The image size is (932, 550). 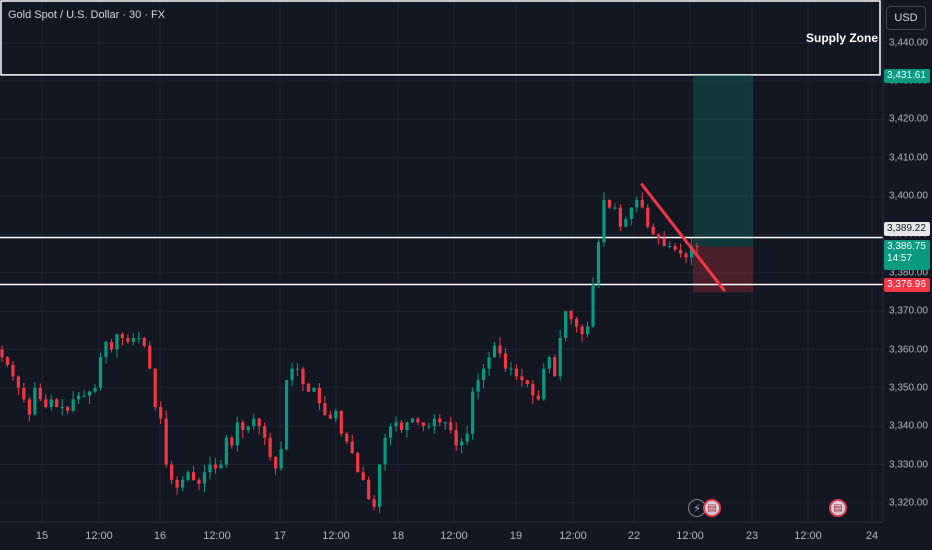 I want to click on x-tick-label: 23, so click(x=752, y=536).